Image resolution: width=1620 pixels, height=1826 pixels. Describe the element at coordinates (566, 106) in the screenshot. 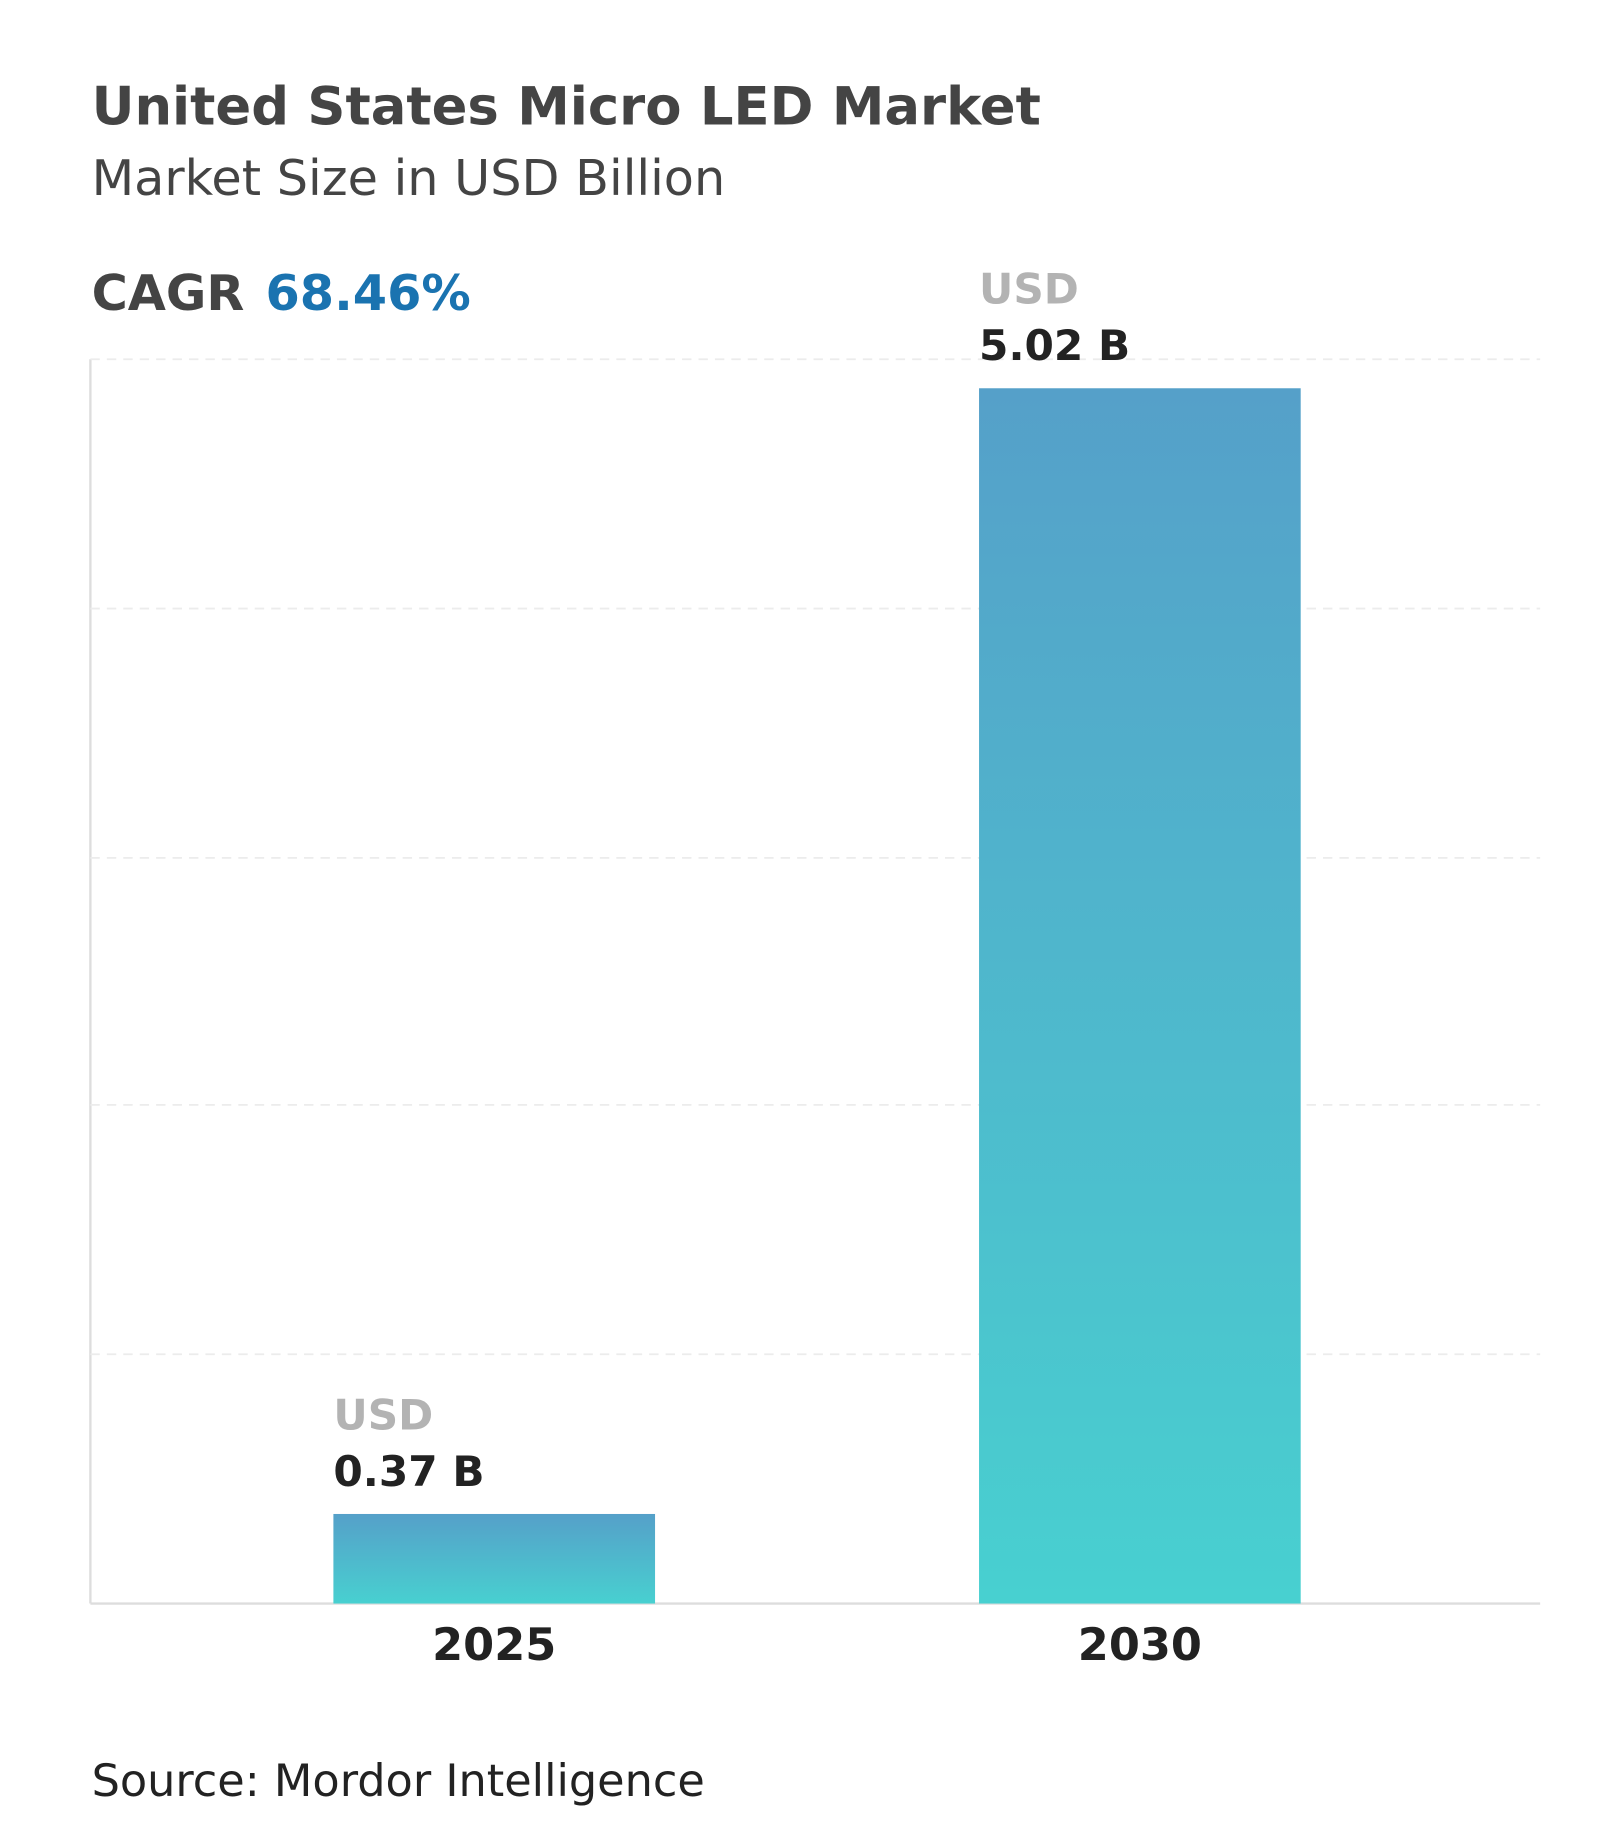

I see `chart-title: United States Micro LED Market` at that location.